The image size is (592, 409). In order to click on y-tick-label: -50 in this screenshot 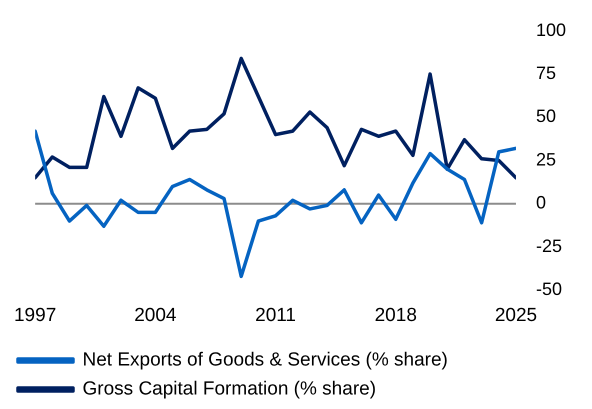, I will do `click(549, 289)`.